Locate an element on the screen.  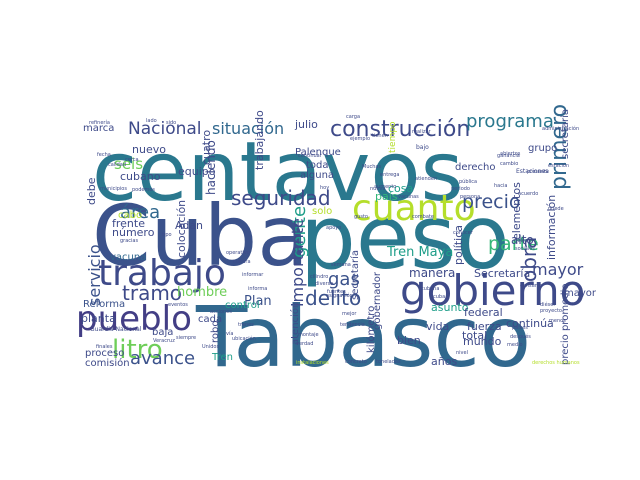
cloud-word: litro is located at coordinates (137, 350).